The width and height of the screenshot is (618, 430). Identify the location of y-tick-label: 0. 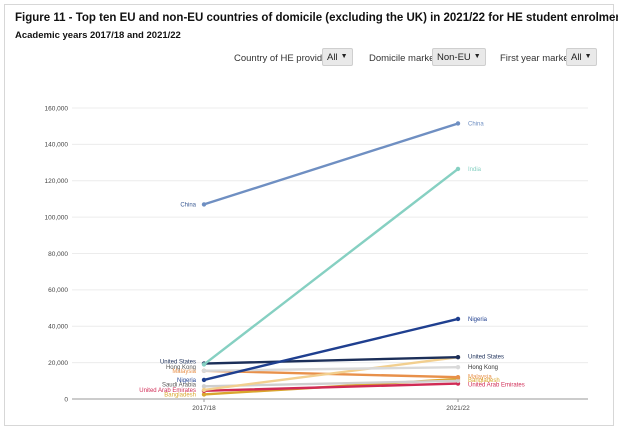
(66, 399).